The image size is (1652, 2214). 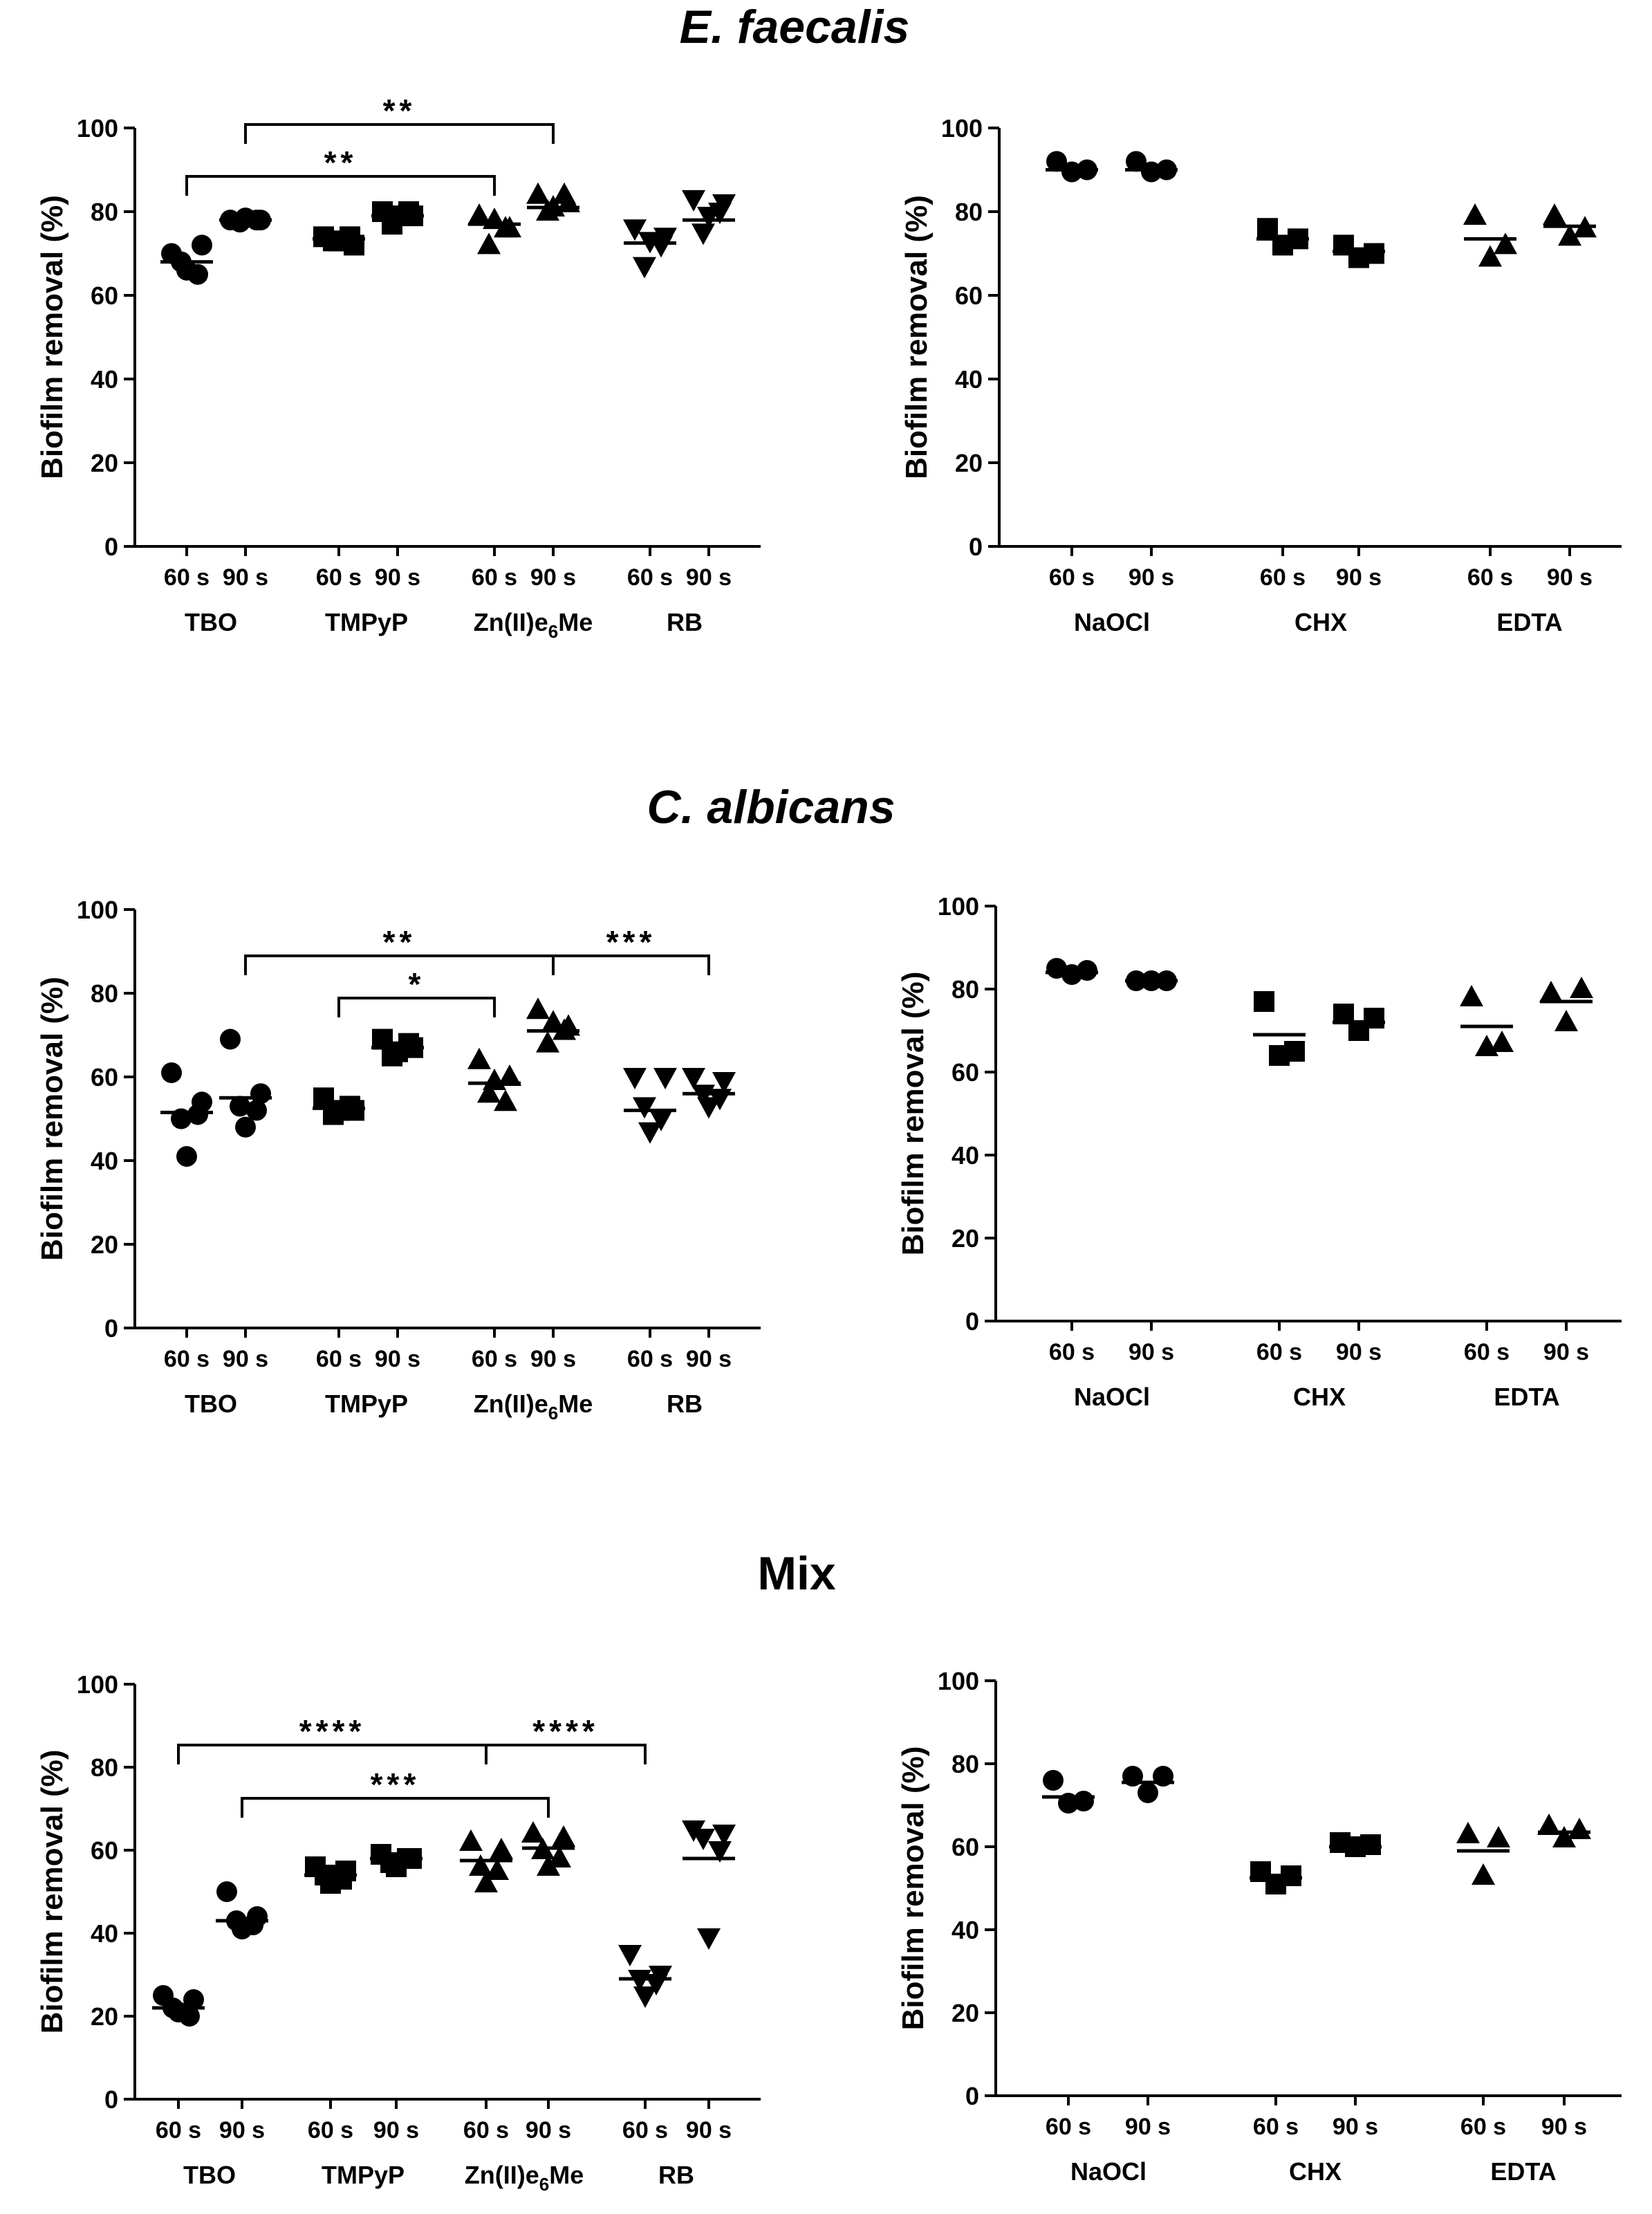 What do you see at coordinates (104, 1933) in the screenshot?
I see `y-tick-label: 40` at bounding box center [104, 1933].